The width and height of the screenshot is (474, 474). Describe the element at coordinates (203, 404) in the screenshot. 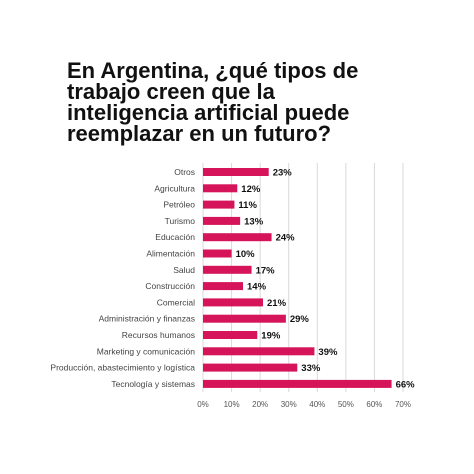

I see `x-tick-label: 0%` at that location.